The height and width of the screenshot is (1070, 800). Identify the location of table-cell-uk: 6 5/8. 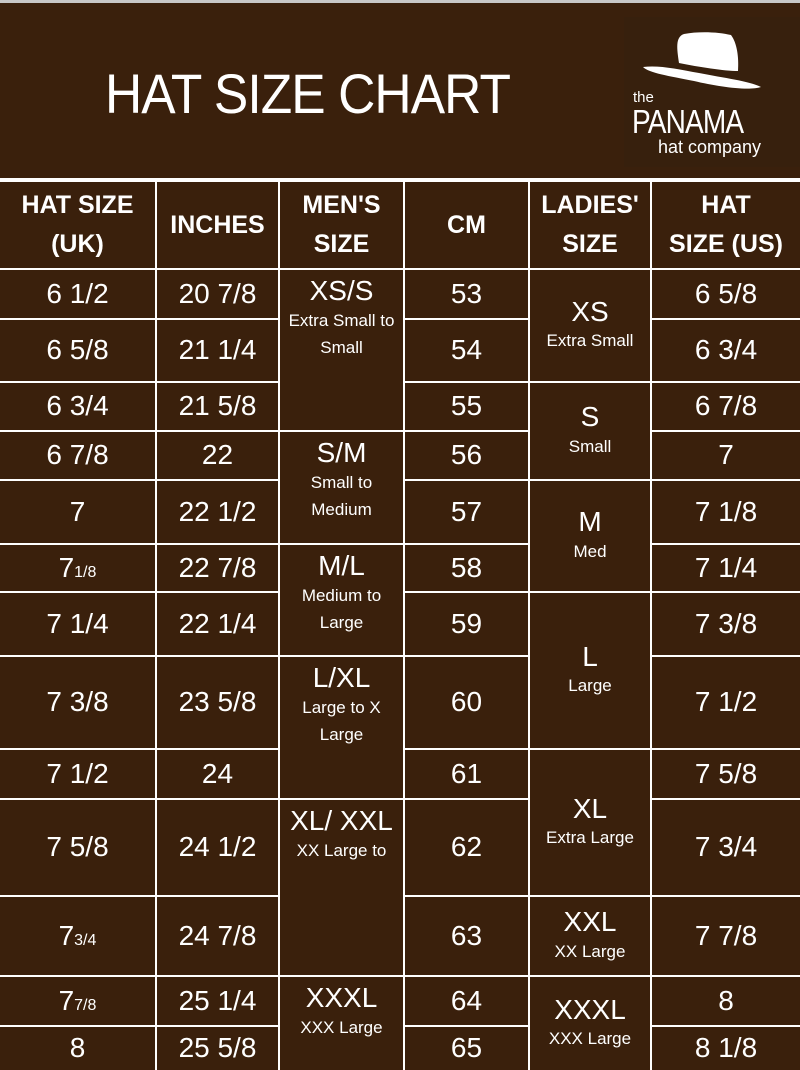
(77, 350).